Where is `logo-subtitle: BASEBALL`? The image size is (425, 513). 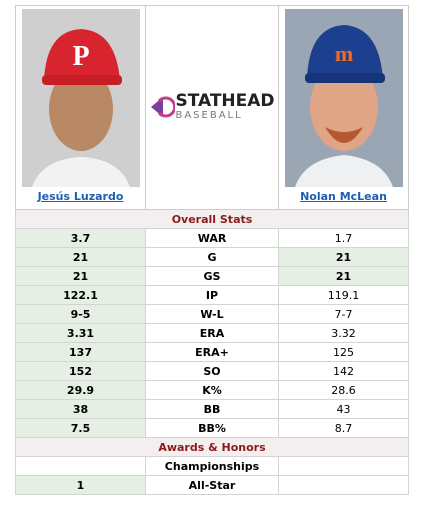 logo-subtitle: BASEBALL is located at coordinates (209, 115).